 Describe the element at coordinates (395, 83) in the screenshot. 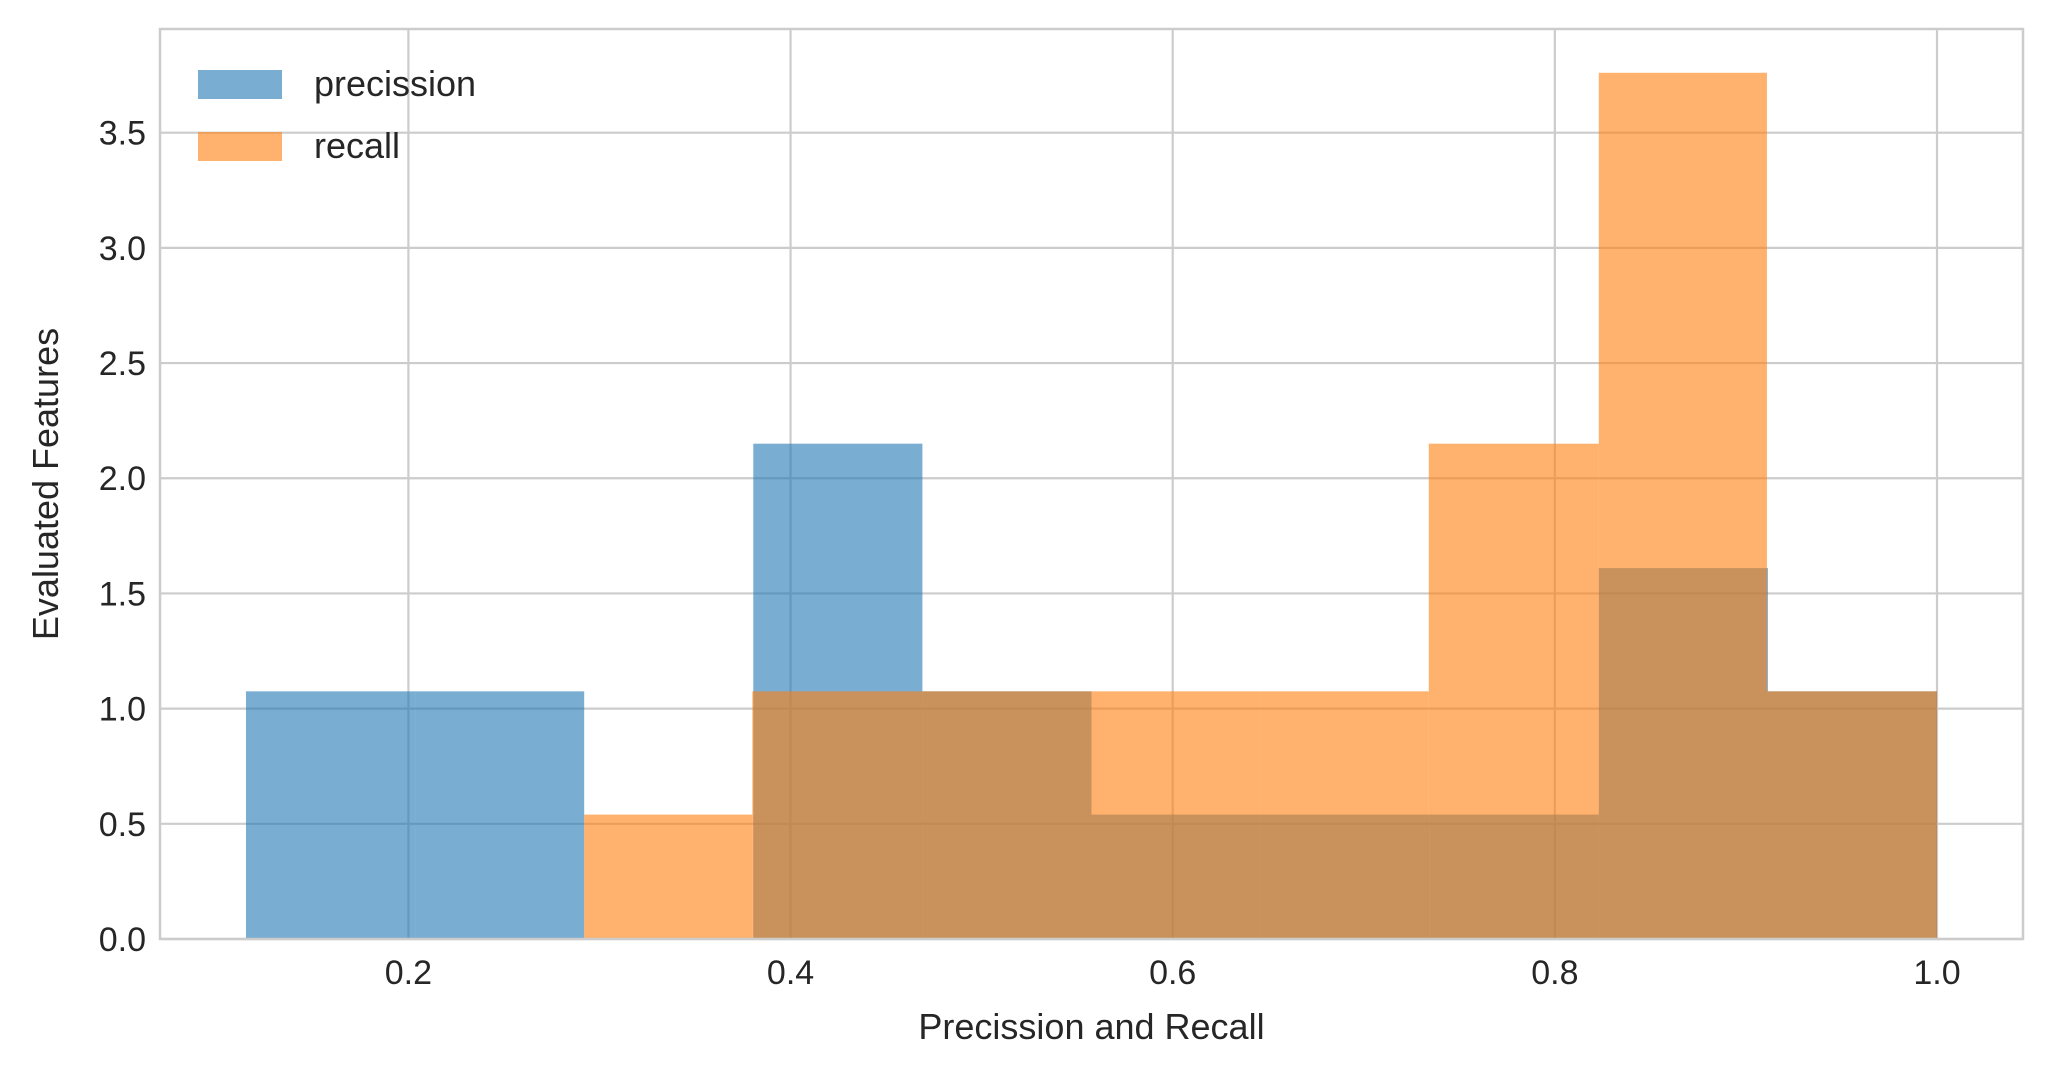

I see `legend-label-precission: precission` at that location.